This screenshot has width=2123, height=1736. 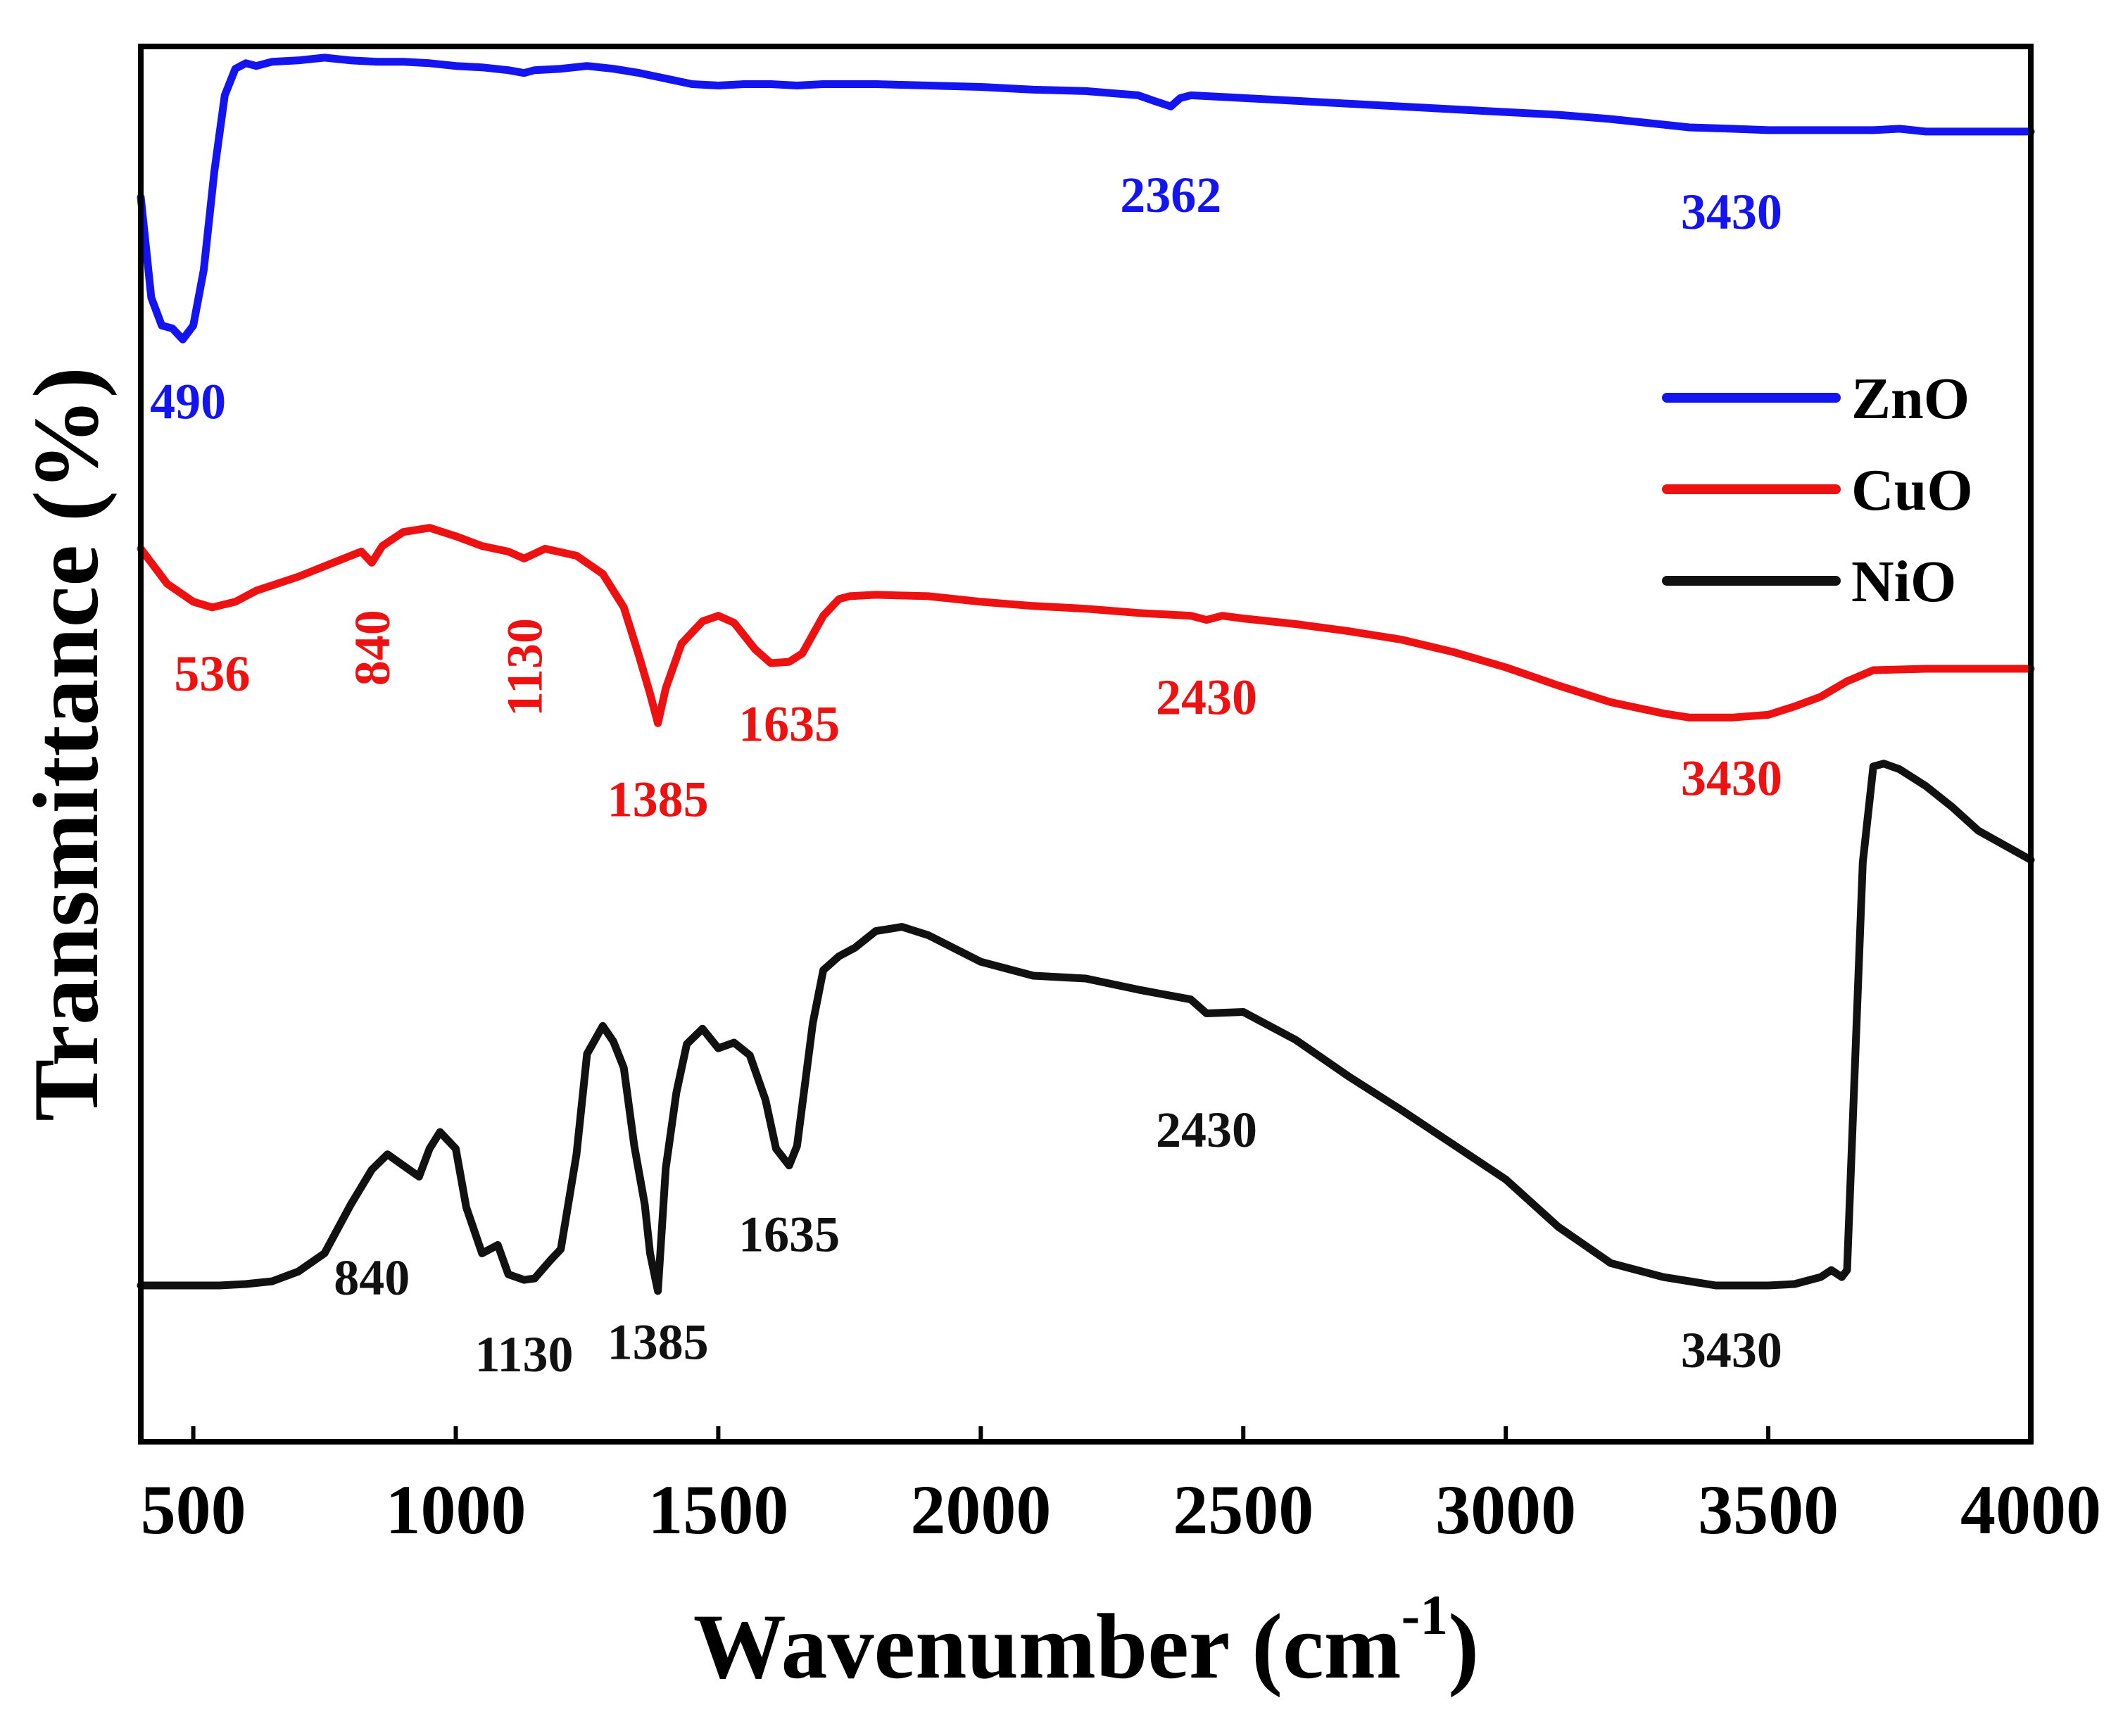 What do you see at coordinates (2031, 1510) in the screenshot?
I see `x-tick-label: 4000` at bounding box center [2031, 1510].